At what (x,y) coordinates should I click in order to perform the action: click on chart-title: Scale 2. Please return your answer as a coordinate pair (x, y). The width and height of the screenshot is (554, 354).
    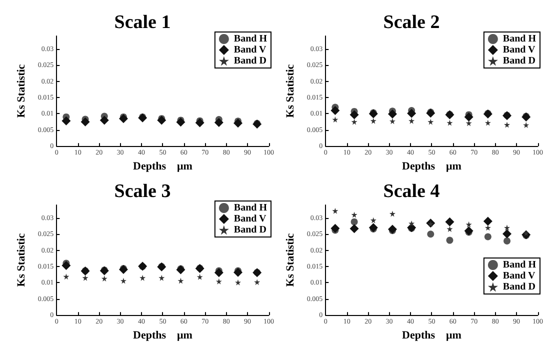
    Looking at the image, I should click on (411, 22).